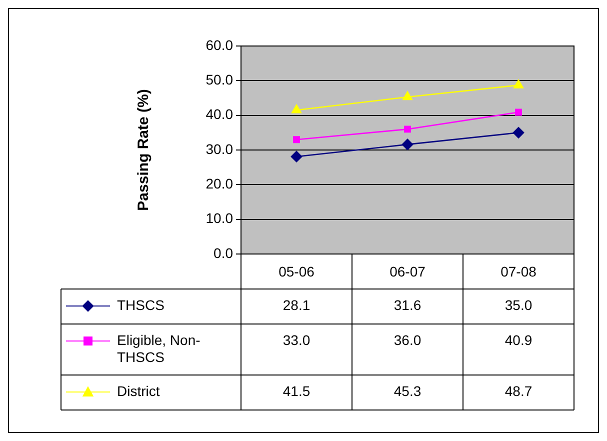  Describe the element at coordinates (408, 304) in the screenshot. I see `data-label: 31.6` at that location.